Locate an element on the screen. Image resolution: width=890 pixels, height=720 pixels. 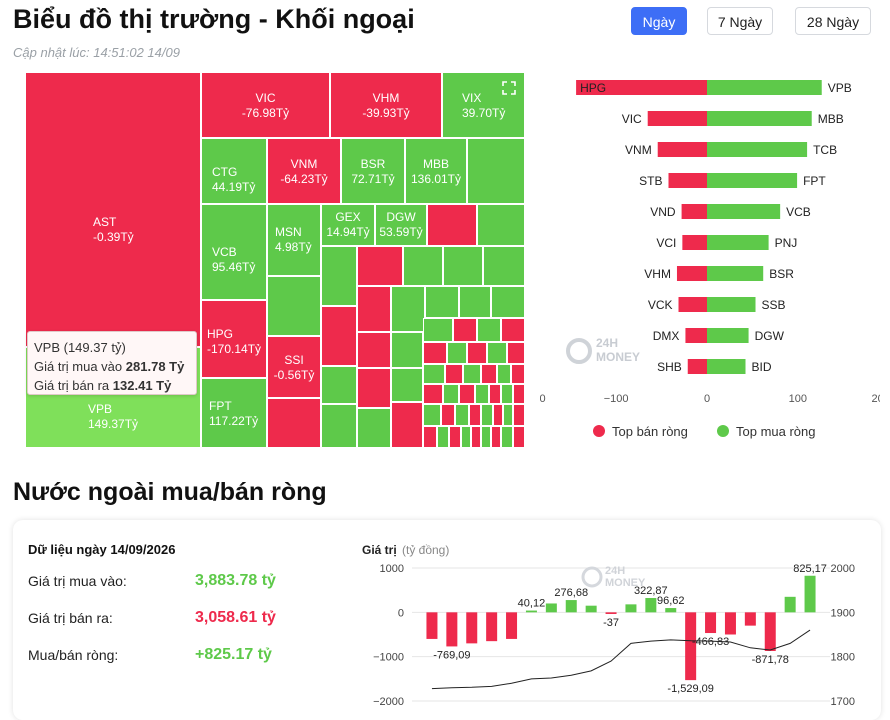
expand-icon is located at coordinates (509, 88).